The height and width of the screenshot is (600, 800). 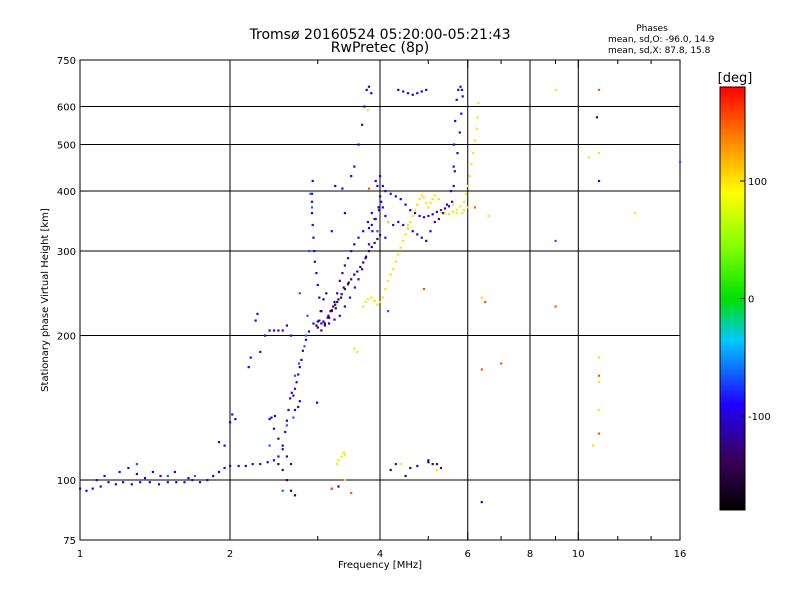 What do you see at coordinates (380, 554) in the screenshot?
I see `x-tick-label: 4` at bounding box center [380, 554].